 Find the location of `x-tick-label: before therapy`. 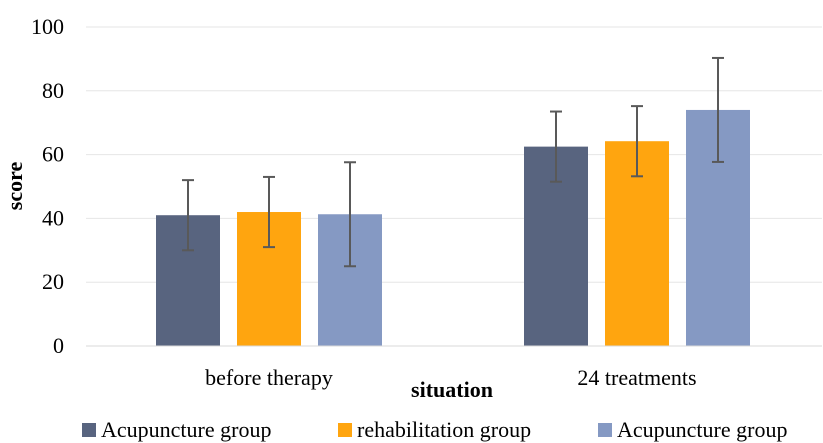

x-tick-label: before therapy is located at coordinates (269, 377).